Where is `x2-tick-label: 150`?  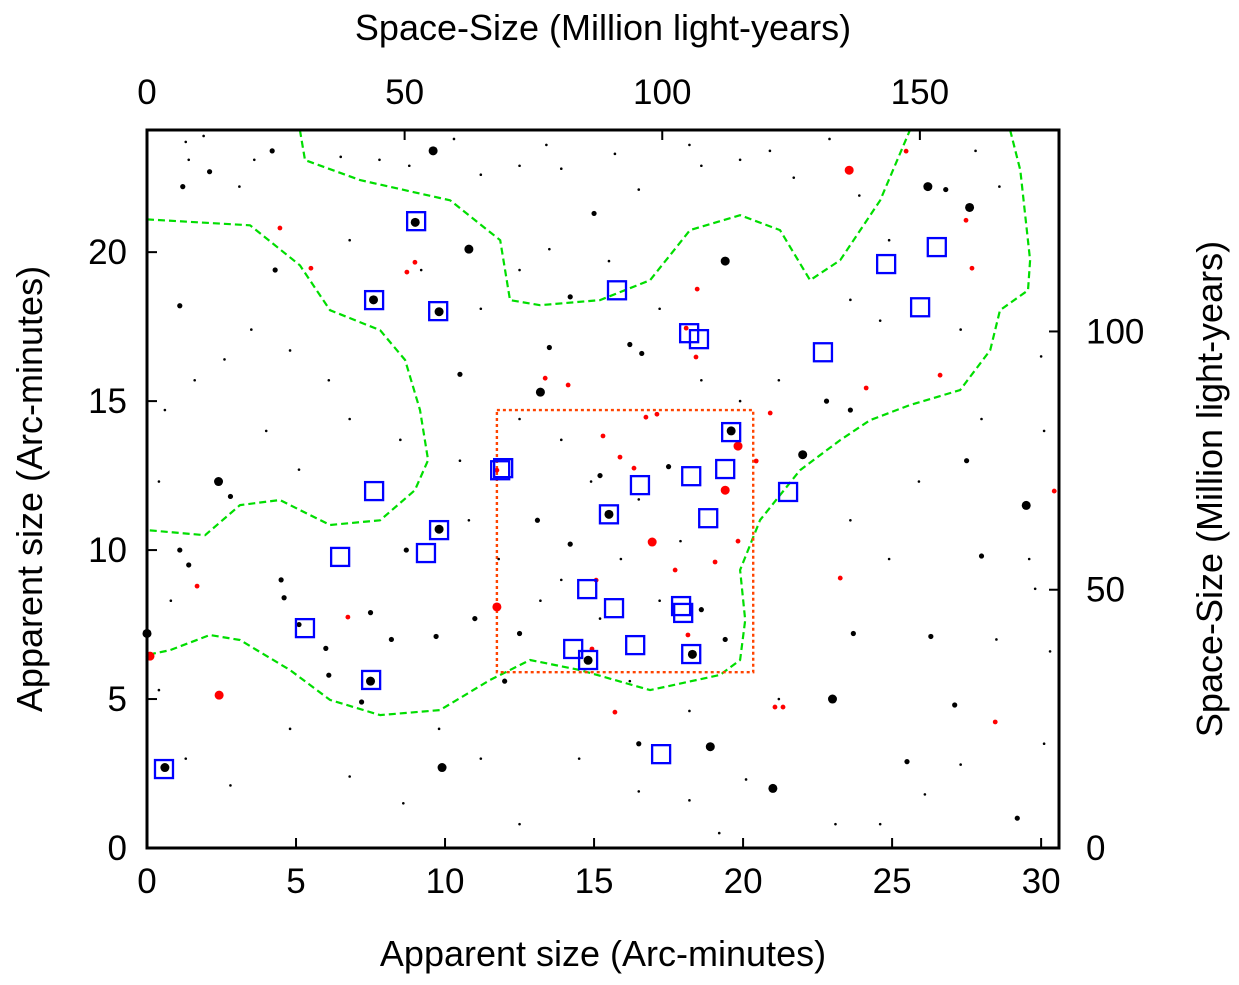 x2-tick-label: 150 is located at coordinates (920, 92).